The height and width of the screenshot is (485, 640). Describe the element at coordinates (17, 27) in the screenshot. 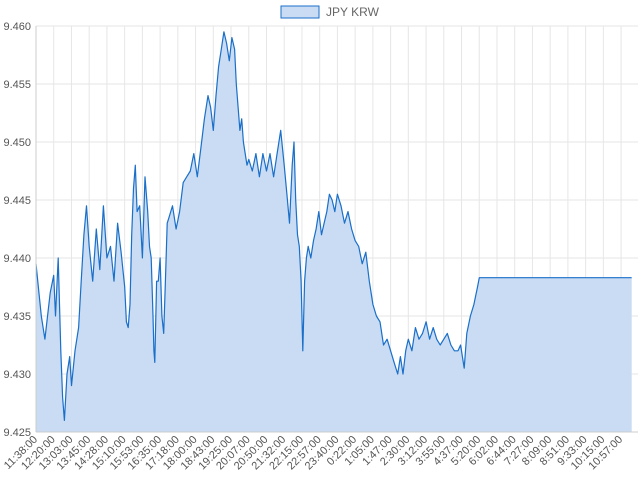

I see `y-tick-label: 9.460` at that location.